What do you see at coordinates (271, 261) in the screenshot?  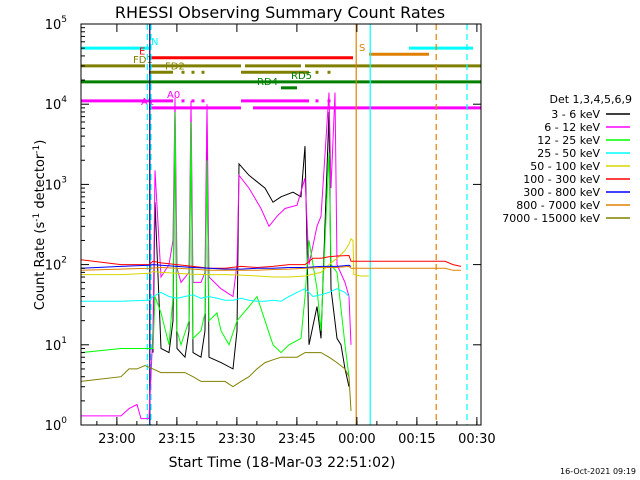 I see `series-100-300-kev` at bounding box center [271, 261].